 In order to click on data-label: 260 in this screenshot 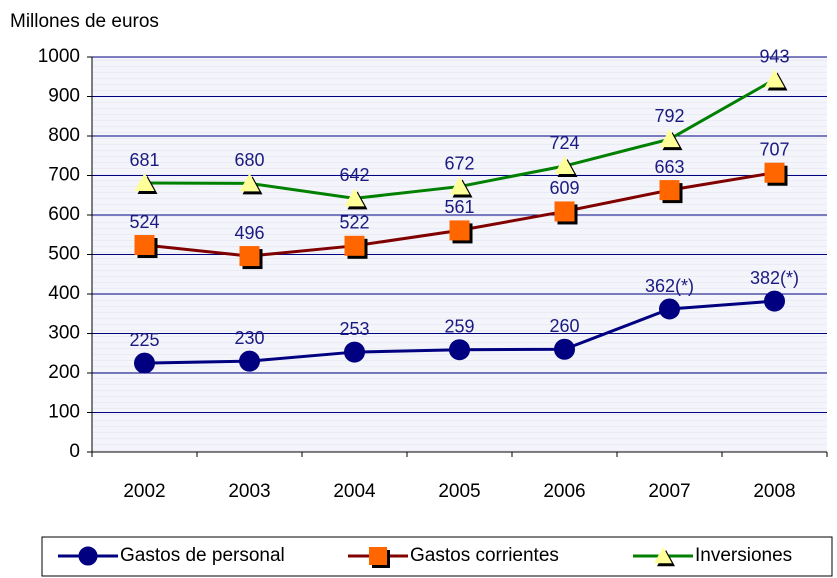, I will do `click(564, 326)`.